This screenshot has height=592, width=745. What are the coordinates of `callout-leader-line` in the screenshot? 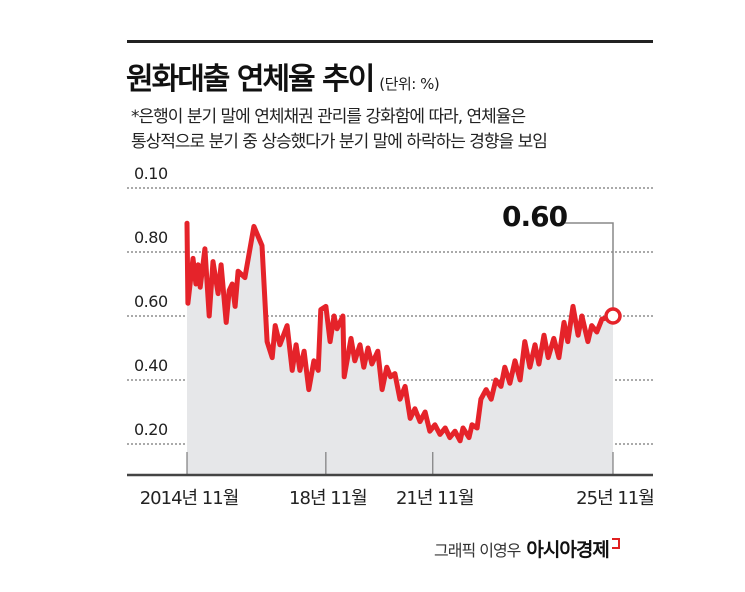 It's located at (589, 265).